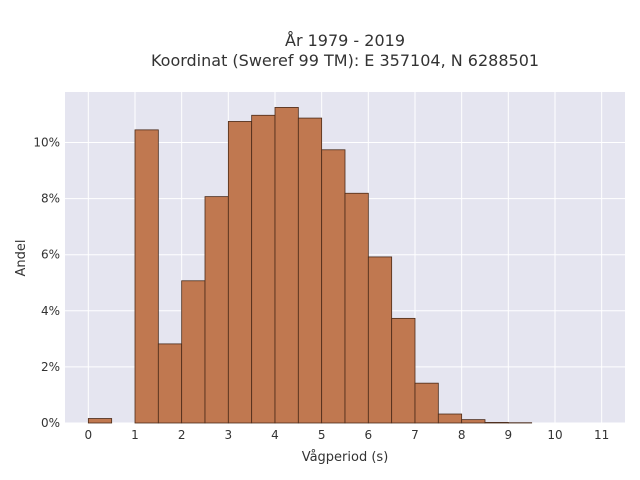 The width and height of the screenshot is (640, 480). I want to click on x-axis-title: Vågperiod (s), so click(345, 457).